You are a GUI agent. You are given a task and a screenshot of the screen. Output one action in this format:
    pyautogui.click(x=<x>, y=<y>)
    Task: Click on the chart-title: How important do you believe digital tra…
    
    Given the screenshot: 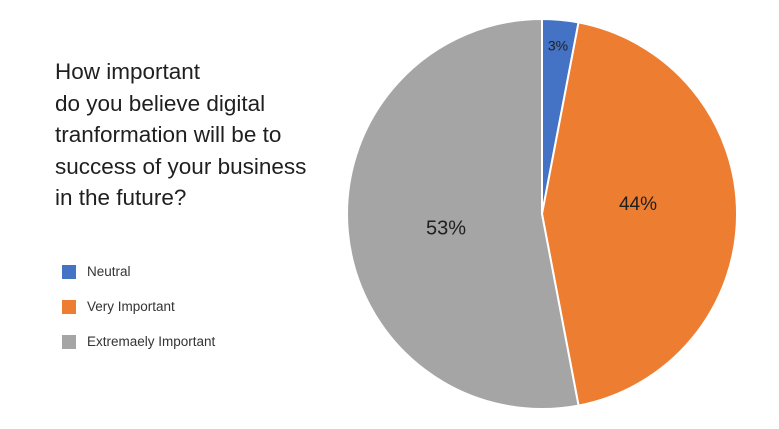 What is the action you would take?
    pyautogui.click(x=197, y=135)
    